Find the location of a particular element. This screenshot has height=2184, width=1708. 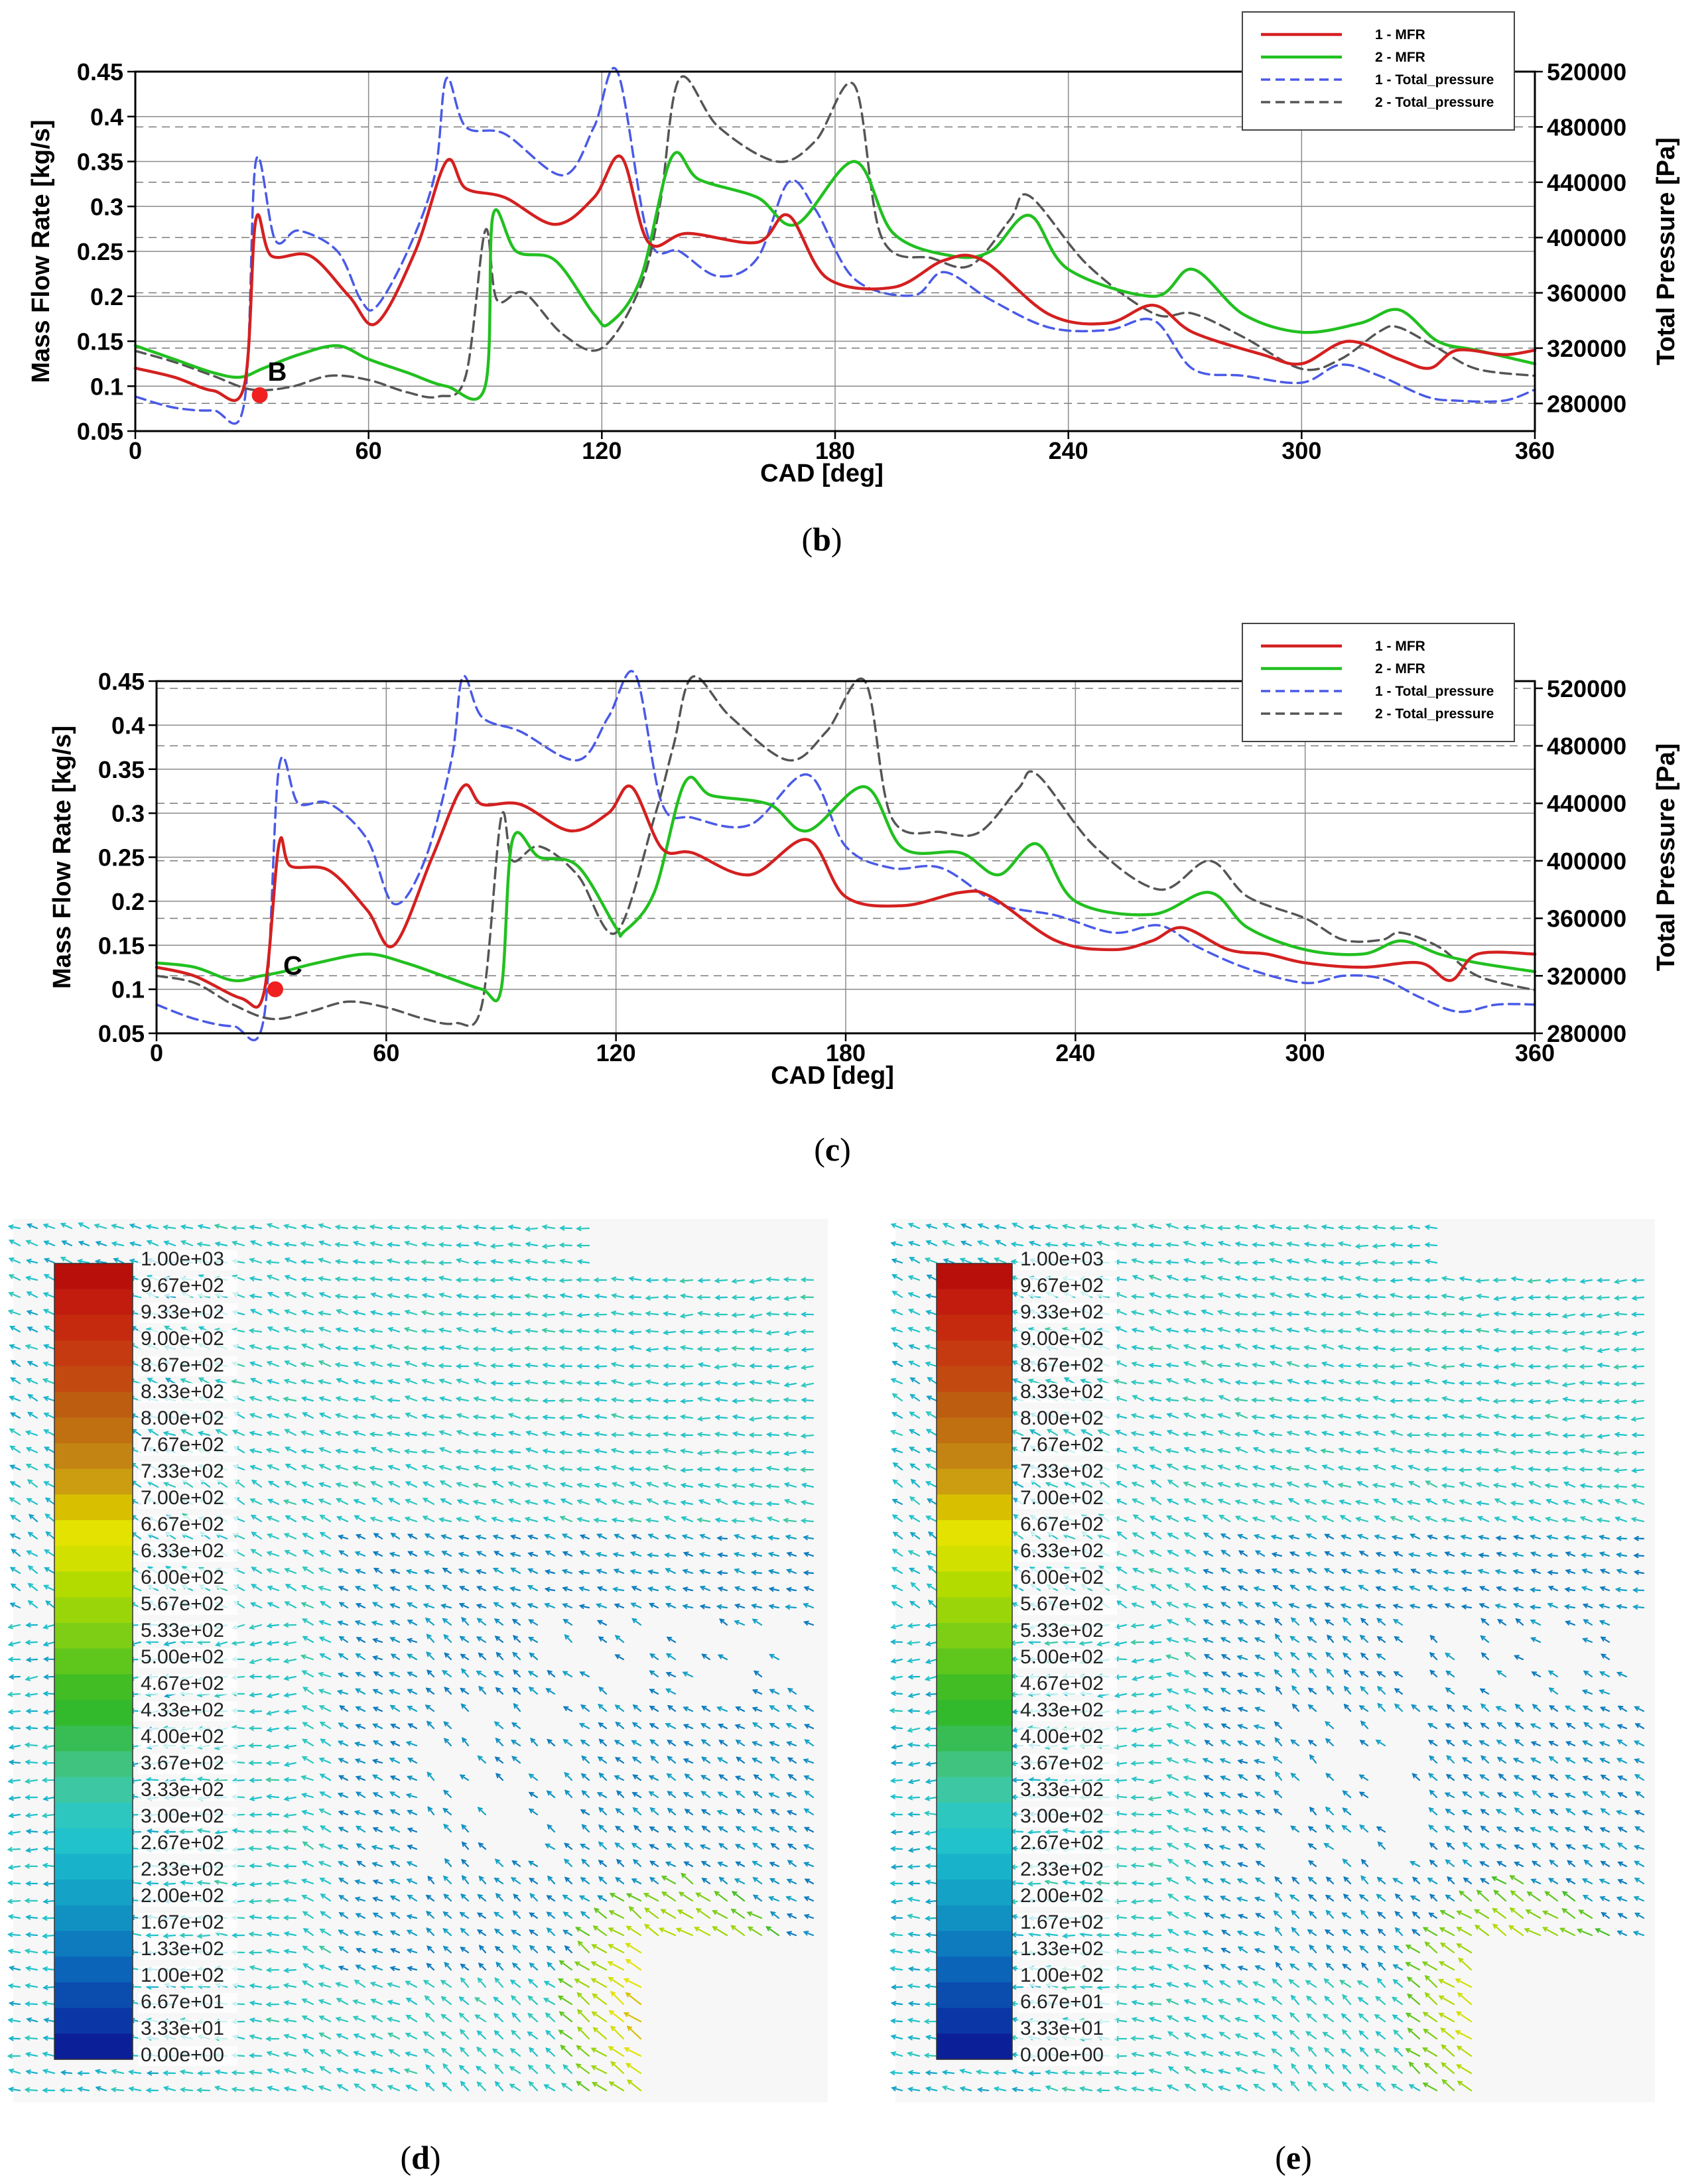

colorbar-segment is located at coordinates (93, 1430).